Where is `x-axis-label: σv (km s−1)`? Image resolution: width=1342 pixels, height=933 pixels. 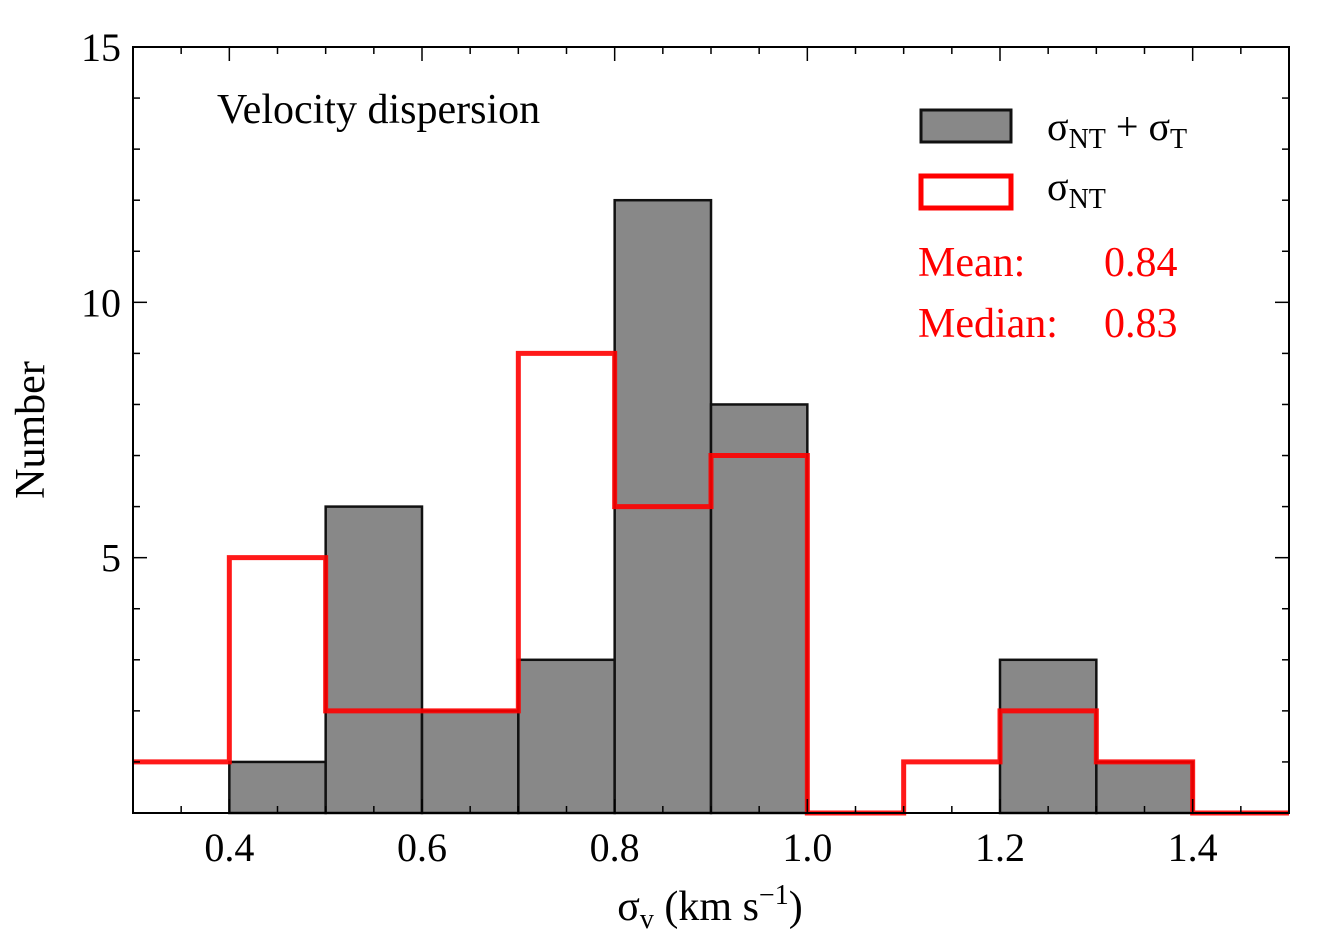
x-axis-label: σv (km s−1) is located at coordinates (709, 906).